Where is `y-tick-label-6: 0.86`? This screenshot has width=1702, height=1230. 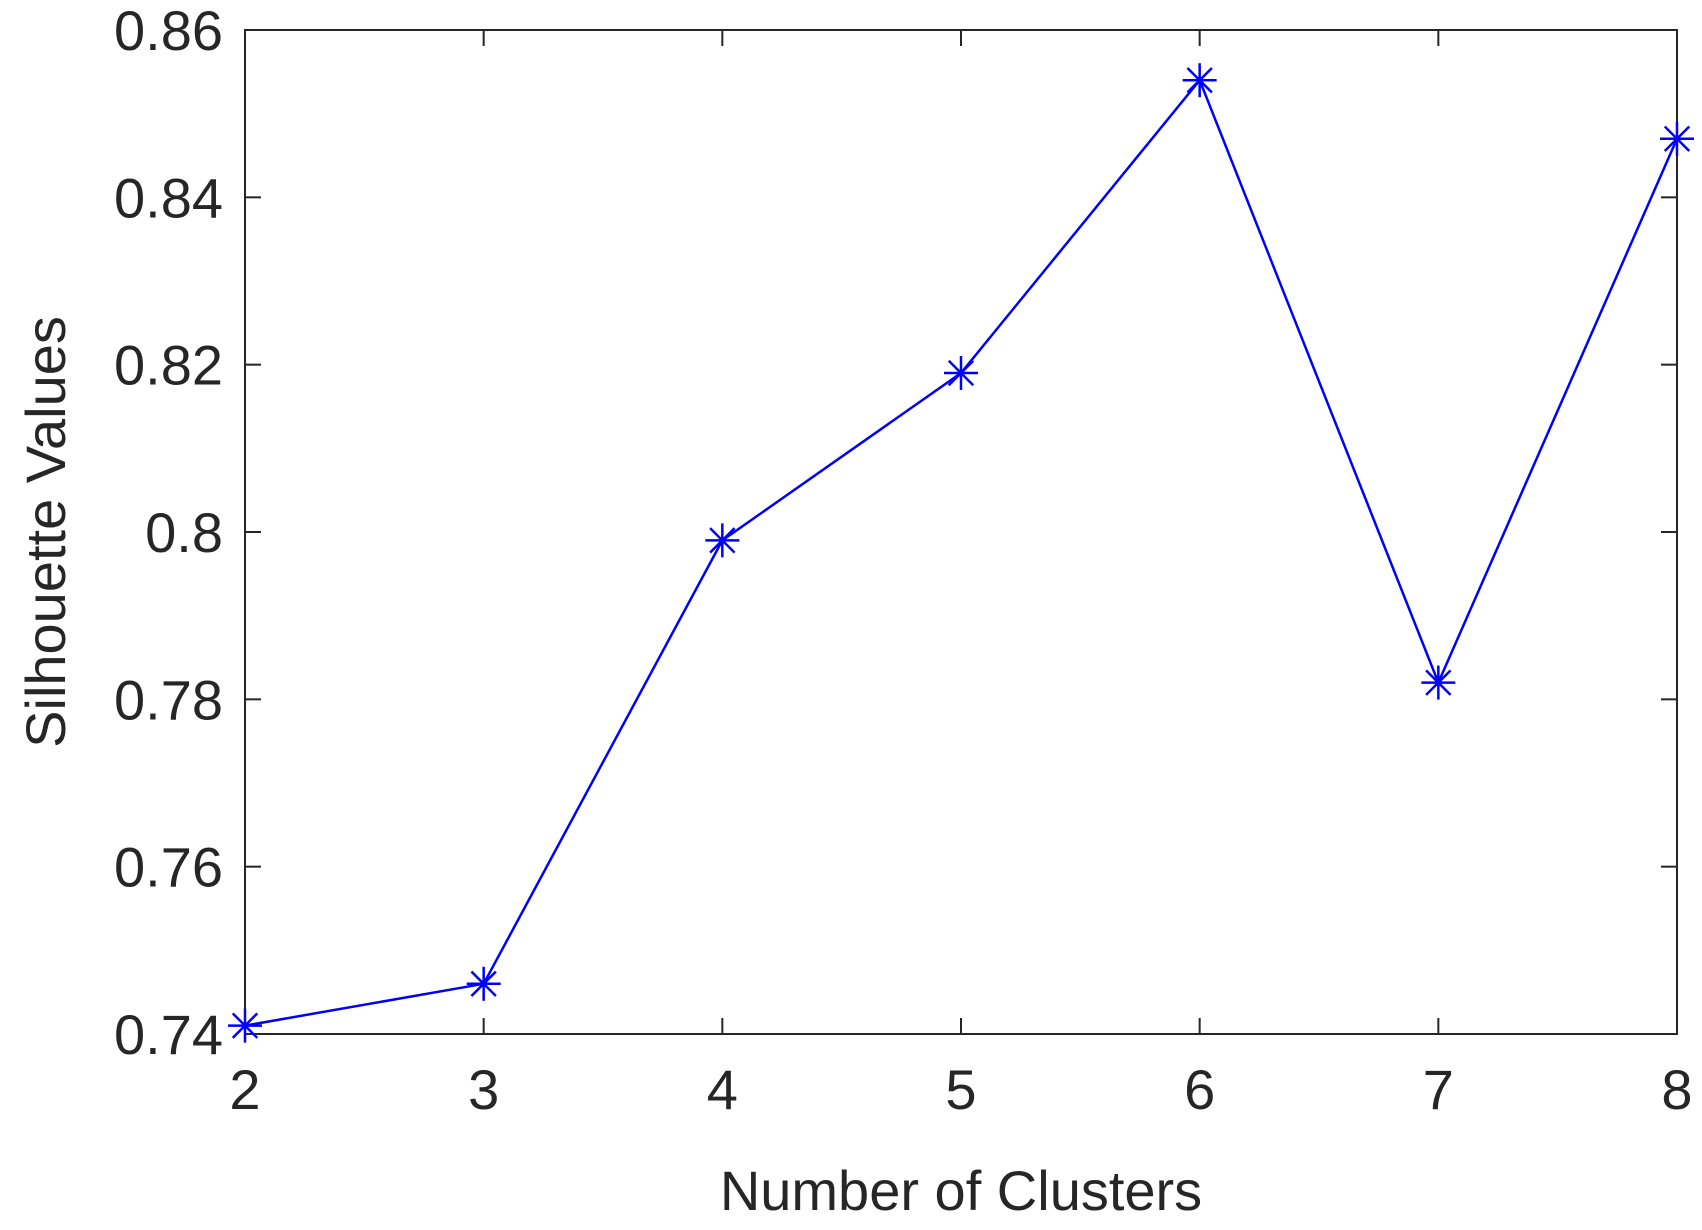
y-tick-label-6: 0.86 is located at coordinates (168, 31).